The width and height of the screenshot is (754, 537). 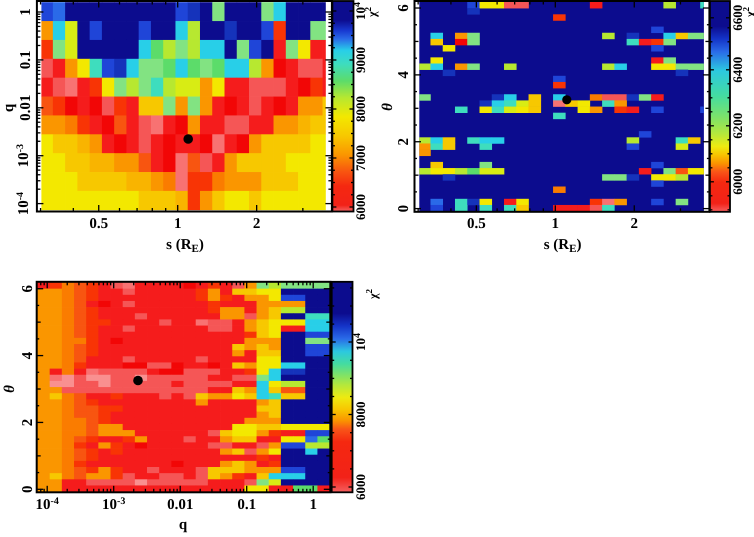 What do you see at coordinates (737, 18) in the screenshot?
I see `svg-text: 6600` at bounding box center [737, 18].